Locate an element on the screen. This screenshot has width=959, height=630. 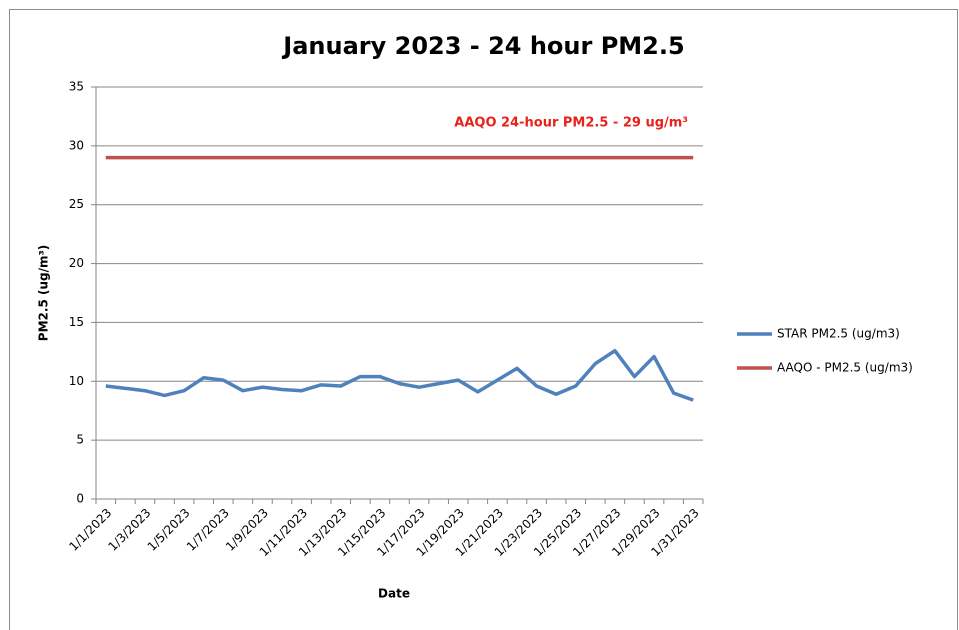
y-tick-label: 10 is located at coordinates (76, 381).